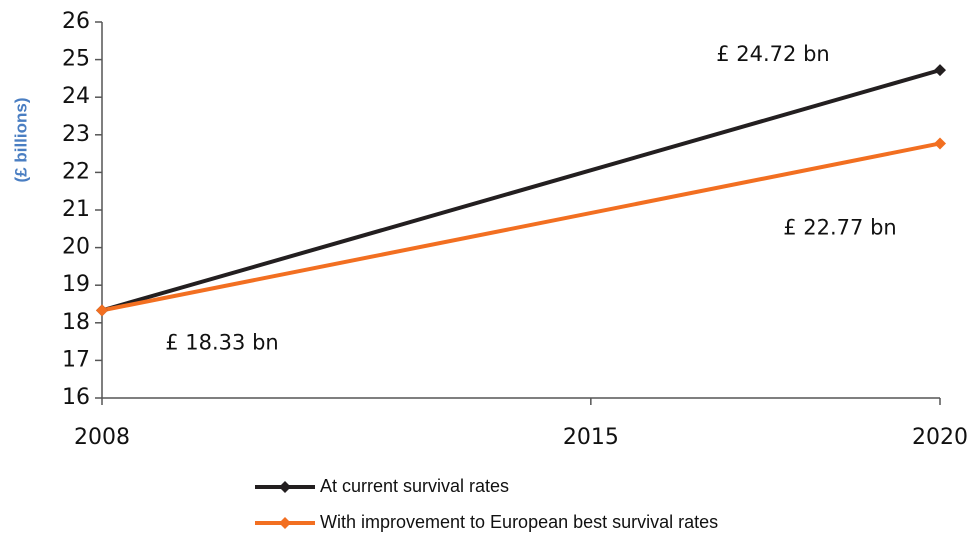  What do you see at coordinates (76, 59) in the screenshot?
I see `y-tick-label: 25` at bounding box center [76, 59].